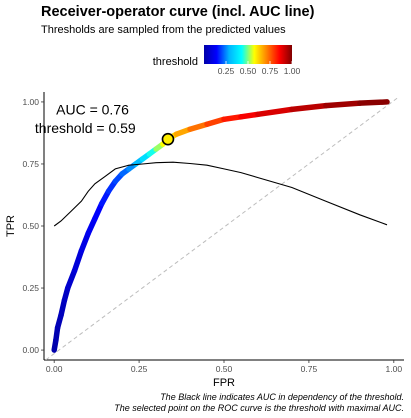  What do you see at coordinates (248, 71) in the screenshot?
I see `legend-tick-label: 0.50` at bounding box center [248, 71].